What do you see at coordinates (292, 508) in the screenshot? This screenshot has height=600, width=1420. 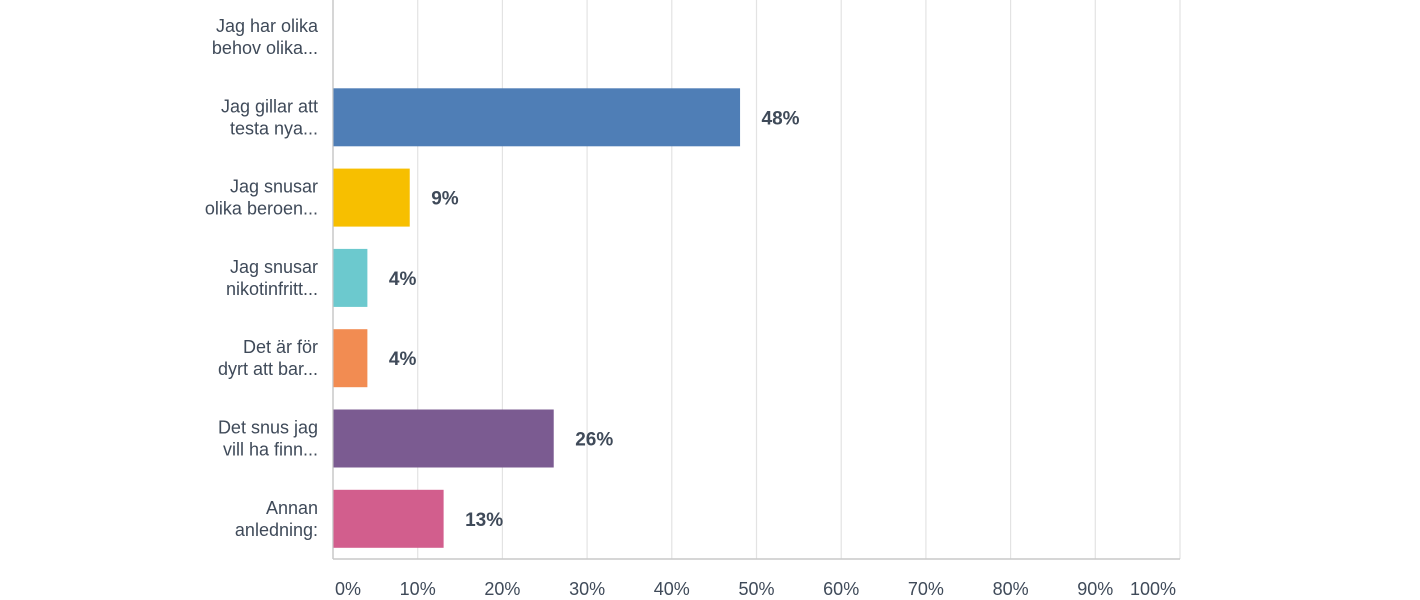 I see `category-label: Annan` at bounding box center [292, 508].